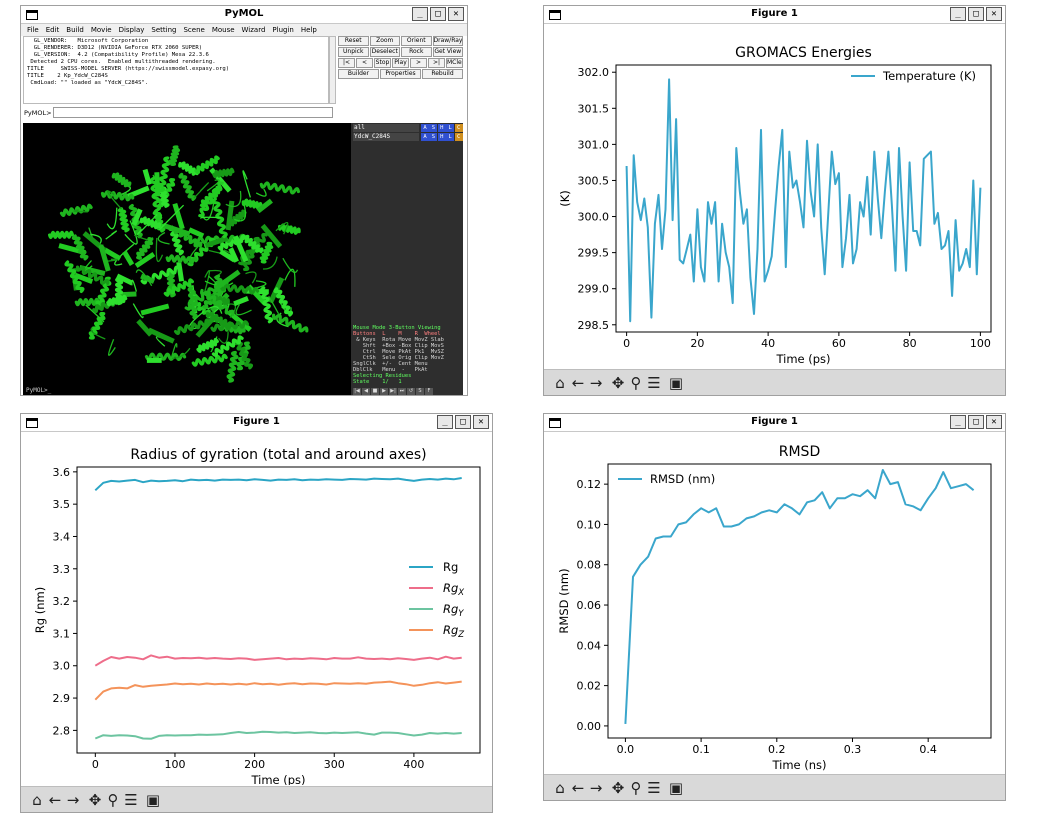 The image size is (1055, 815). Describe the element at coordinates (386, 128) in the screenshot. I see `object-name: all` at that location.